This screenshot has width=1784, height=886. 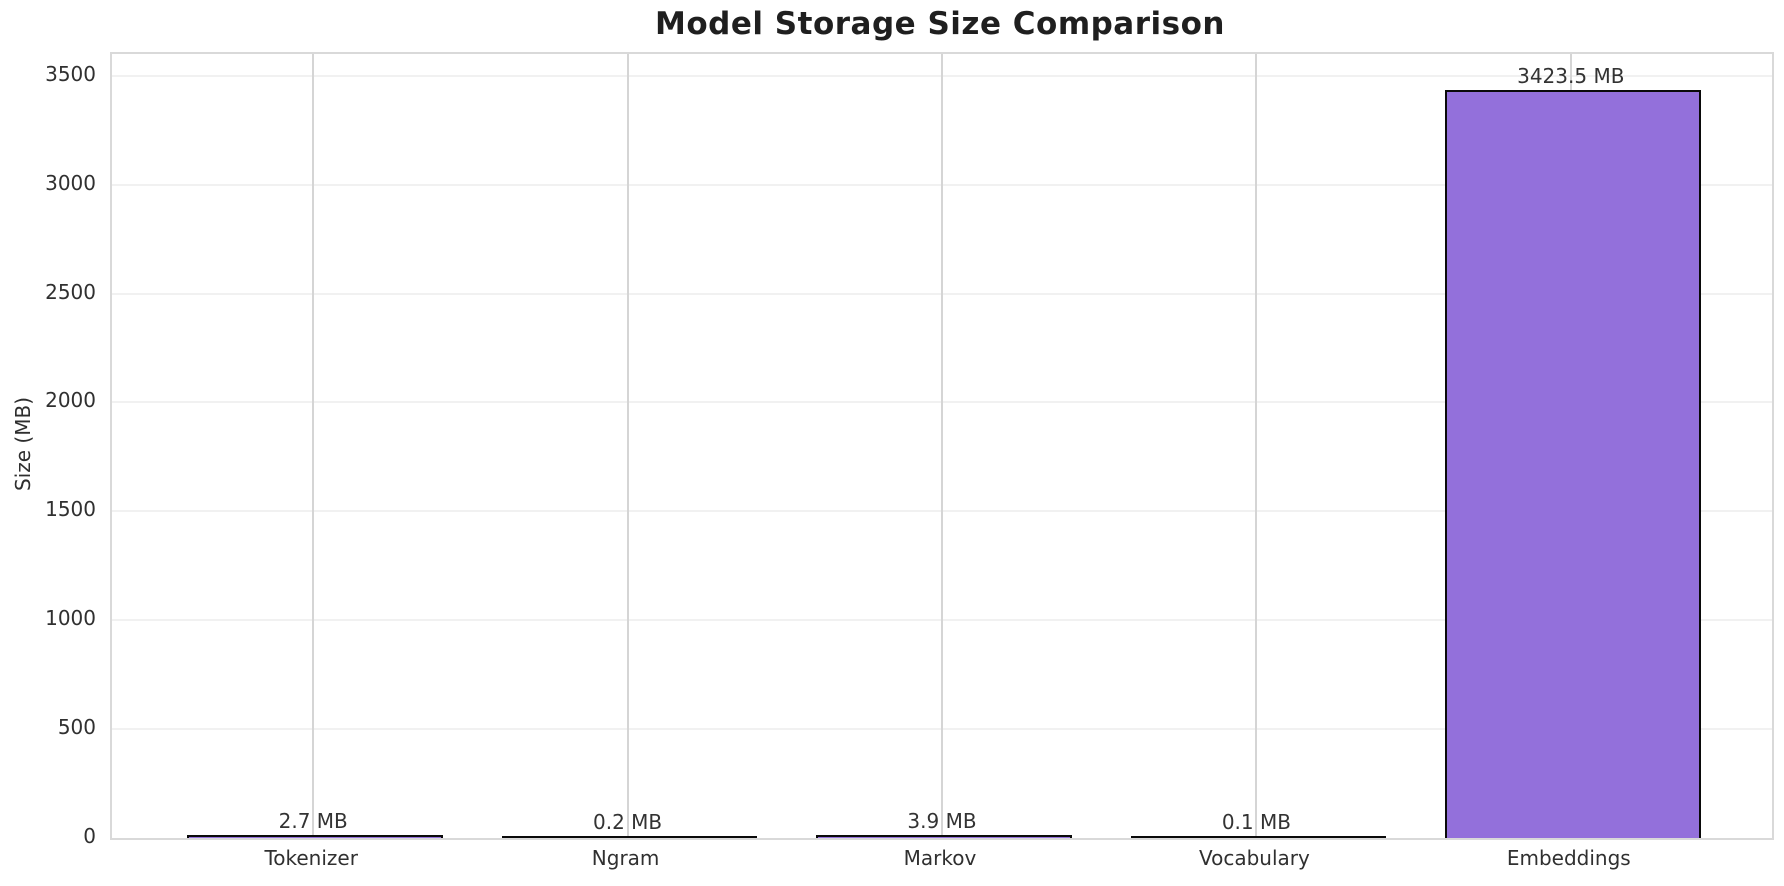 I want to click on bar-tokenizer, so click(x=315, y=836).